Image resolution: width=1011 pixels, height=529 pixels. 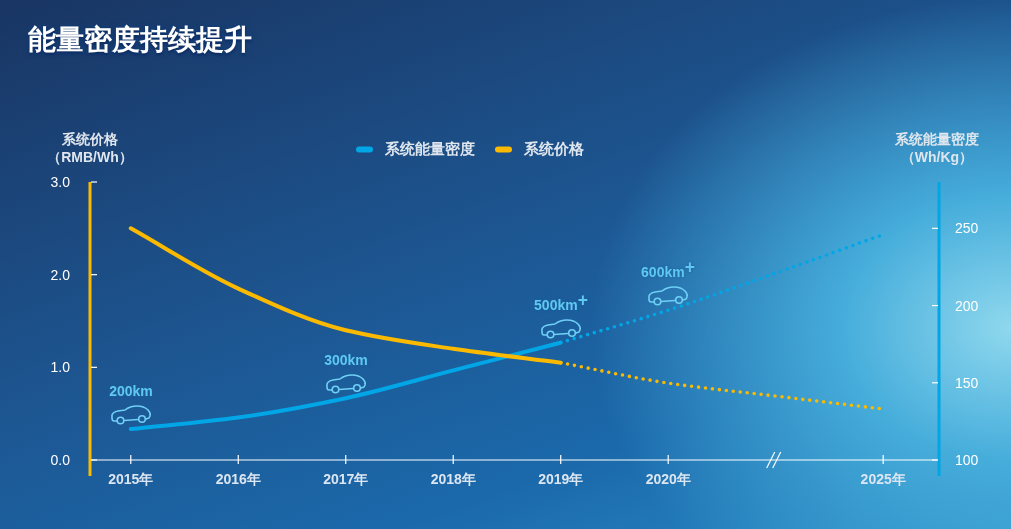 I want to click on y2-tick-label: 200, so click(x=967, y=305).